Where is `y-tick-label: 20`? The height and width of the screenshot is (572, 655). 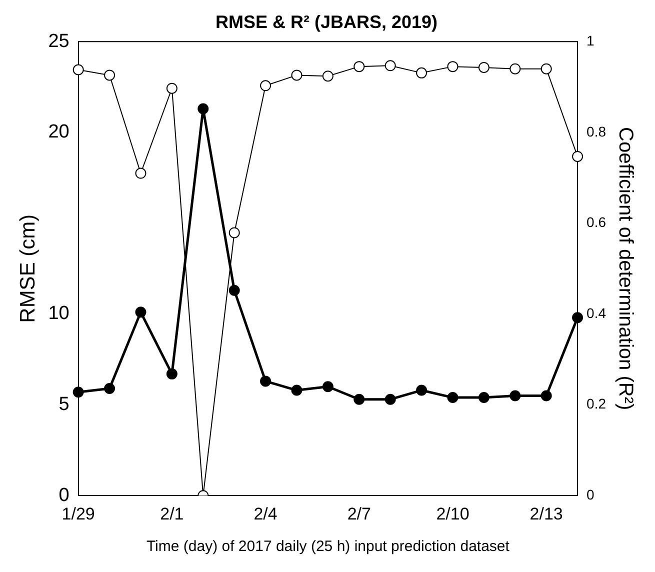 y-tick-label: 20 is located at coordinates (59, 132).